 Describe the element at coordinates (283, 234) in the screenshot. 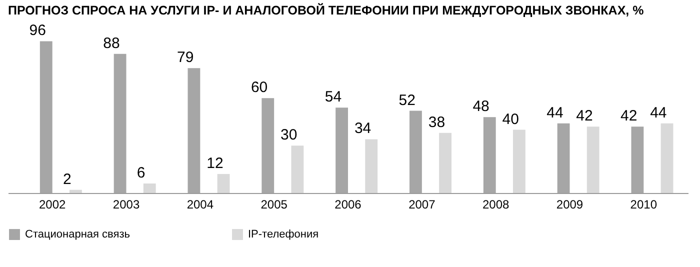

I see `legend-label: IP-телефония` at that location.